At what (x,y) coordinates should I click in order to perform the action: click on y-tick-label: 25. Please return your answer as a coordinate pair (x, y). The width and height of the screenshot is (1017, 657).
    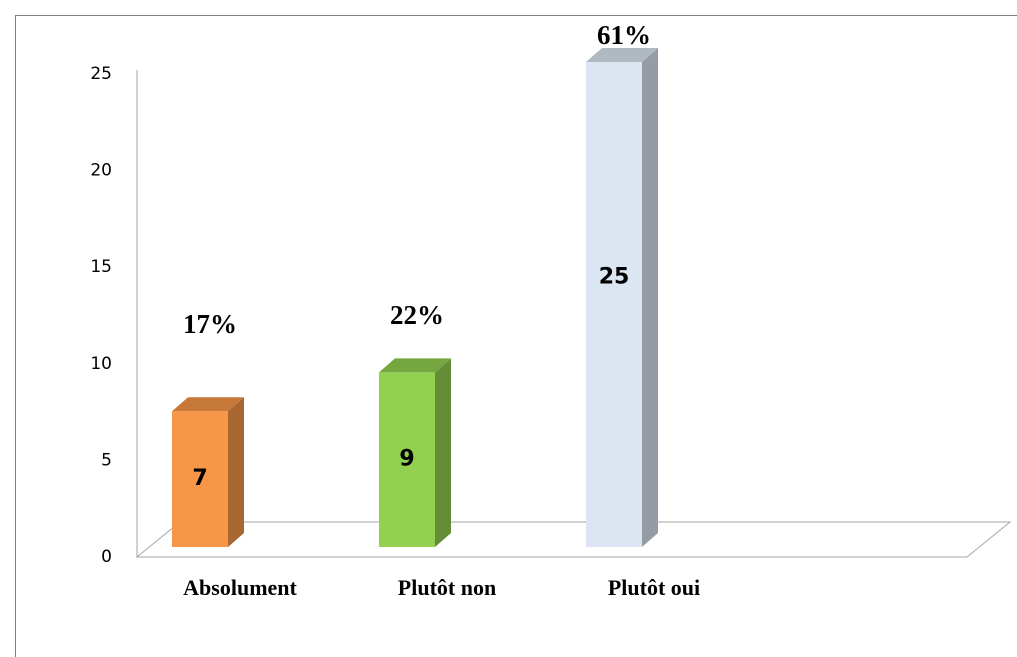
    Looking at the image, I should click on (101, 74).